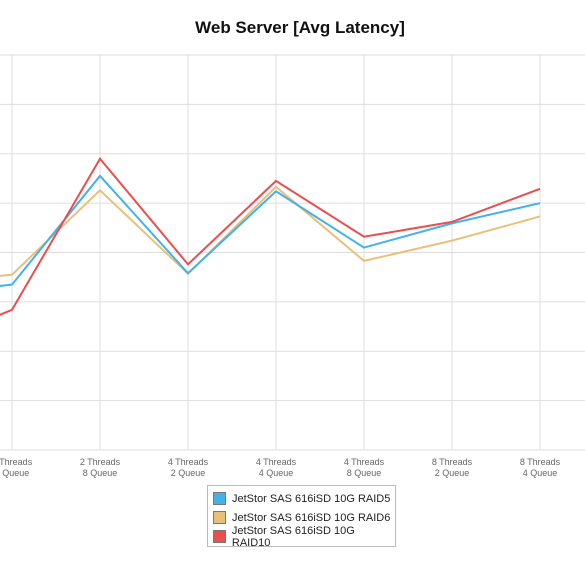  I want to click on legend-swatch-raid5, so click(219, 498).